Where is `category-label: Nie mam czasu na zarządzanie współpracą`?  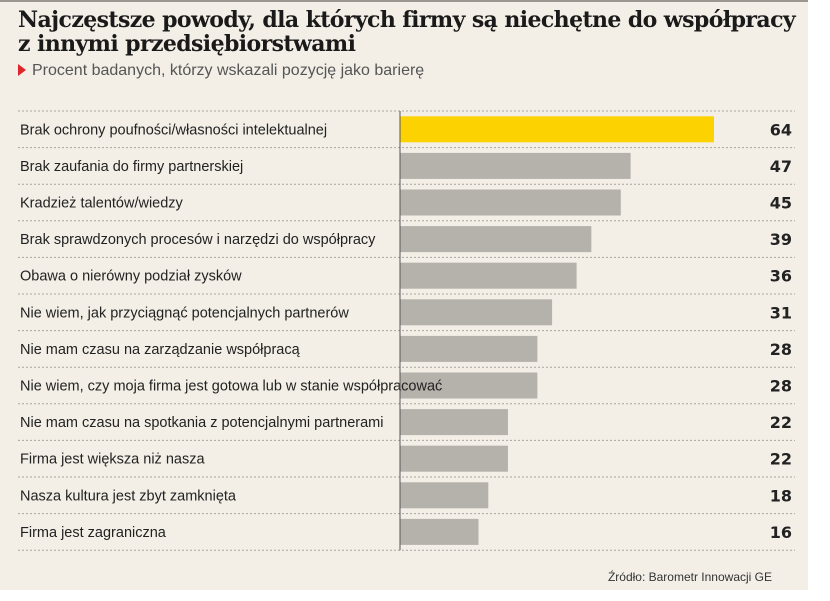
category-label: Nie mam czasu na zarządzanie współpracą is located at coordinates (160, 350).